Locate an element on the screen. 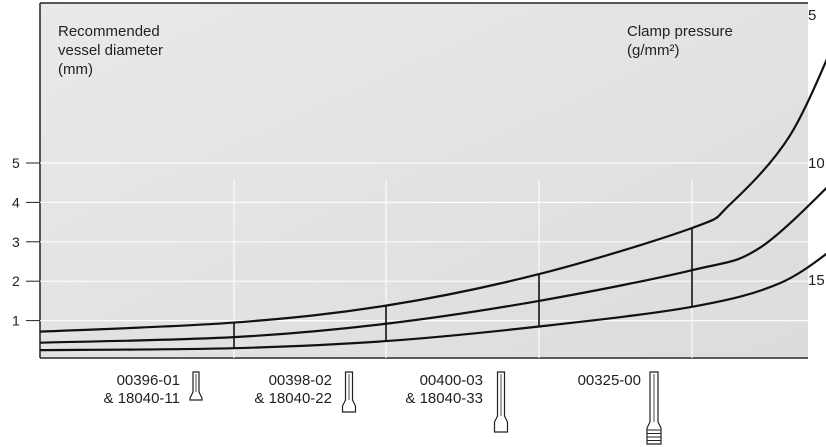  tick-label-1: 1 is located at coordinates (16, 321).